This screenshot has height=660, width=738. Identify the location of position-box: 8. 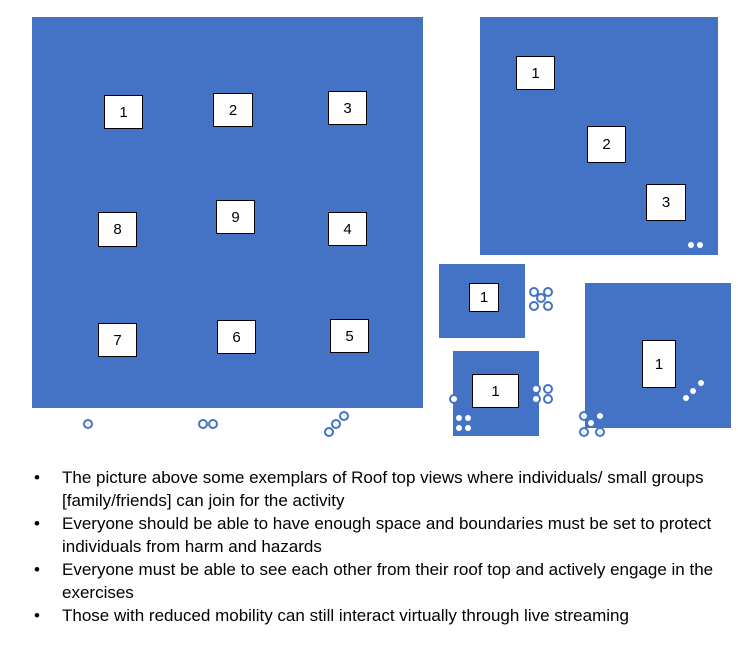
(117, 229).